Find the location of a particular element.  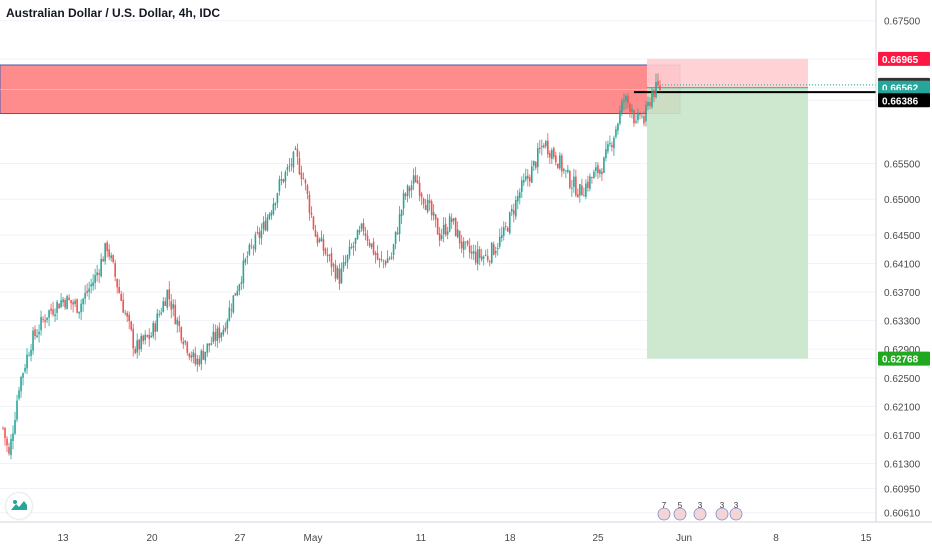

time-tick-label: 11 is located at coordinates (421, 538).